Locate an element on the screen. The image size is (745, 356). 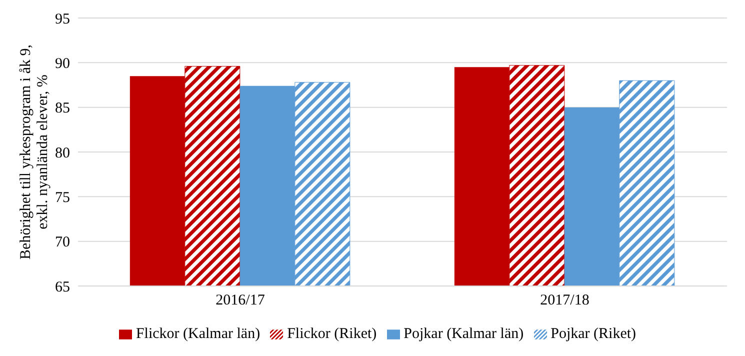
y-axis-title: Behörighet till yrkesprogram i åk 9, exkl. nyanlända elever, % is located at coordinates (34, 152).